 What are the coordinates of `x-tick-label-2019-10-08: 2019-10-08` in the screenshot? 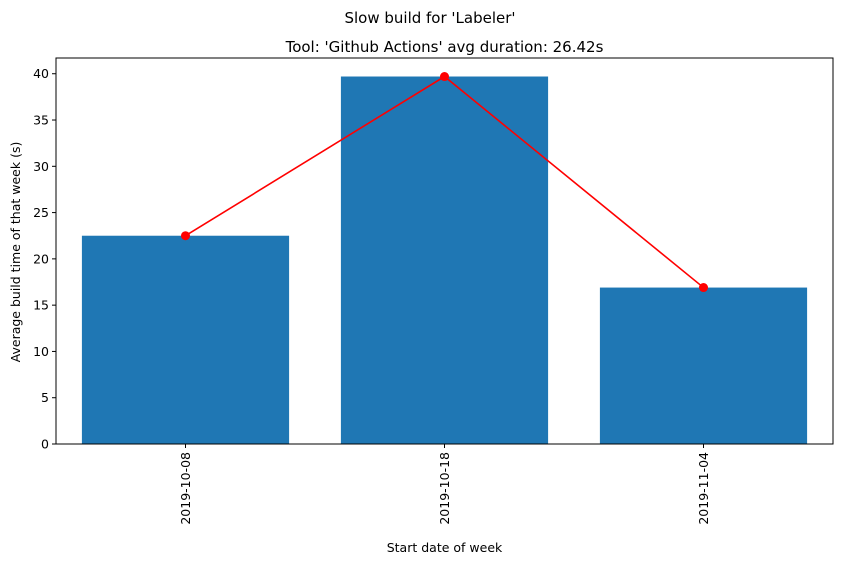 It's located at (185, 488).